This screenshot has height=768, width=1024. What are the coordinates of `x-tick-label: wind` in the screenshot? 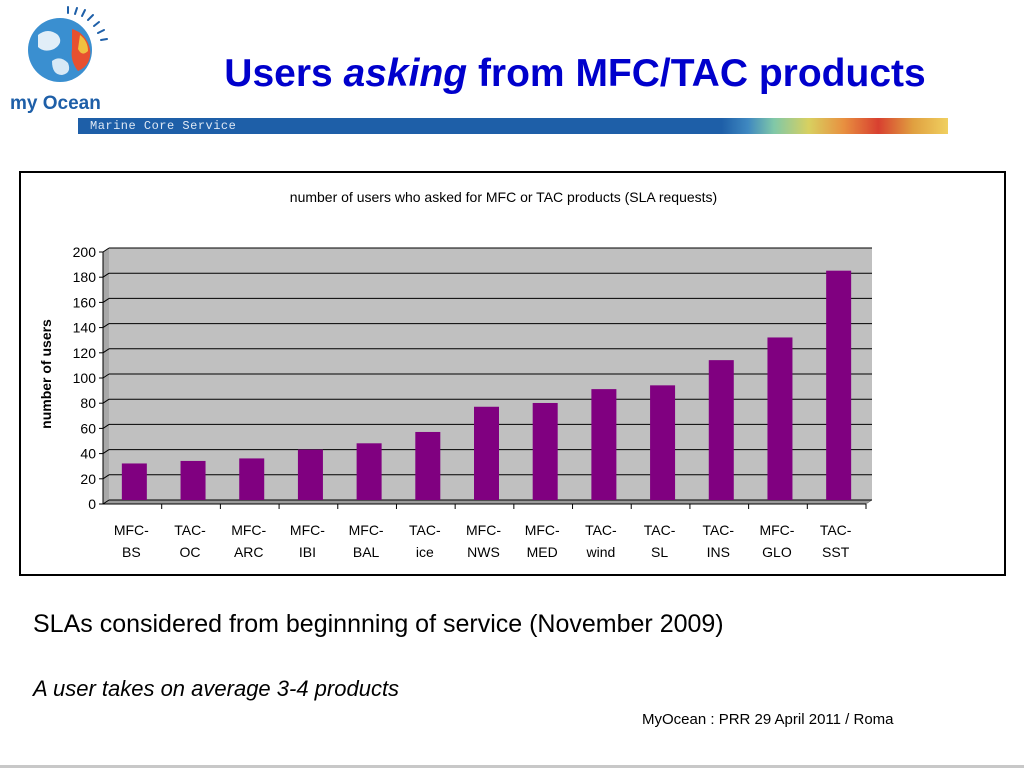 It's located at (600, 552).